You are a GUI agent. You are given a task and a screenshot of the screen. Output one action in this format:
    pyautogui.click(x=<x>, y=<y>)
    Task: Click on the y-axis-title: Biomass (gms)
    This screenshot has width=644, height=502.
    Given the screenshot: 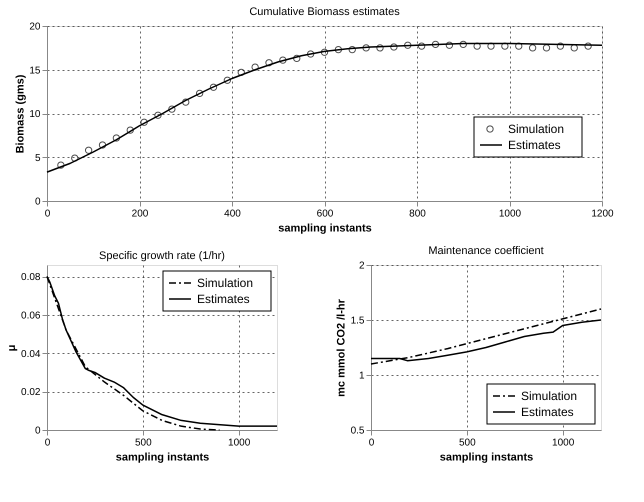 What is the action you would take?
    pyautogui.click(x=20, y=114)
    